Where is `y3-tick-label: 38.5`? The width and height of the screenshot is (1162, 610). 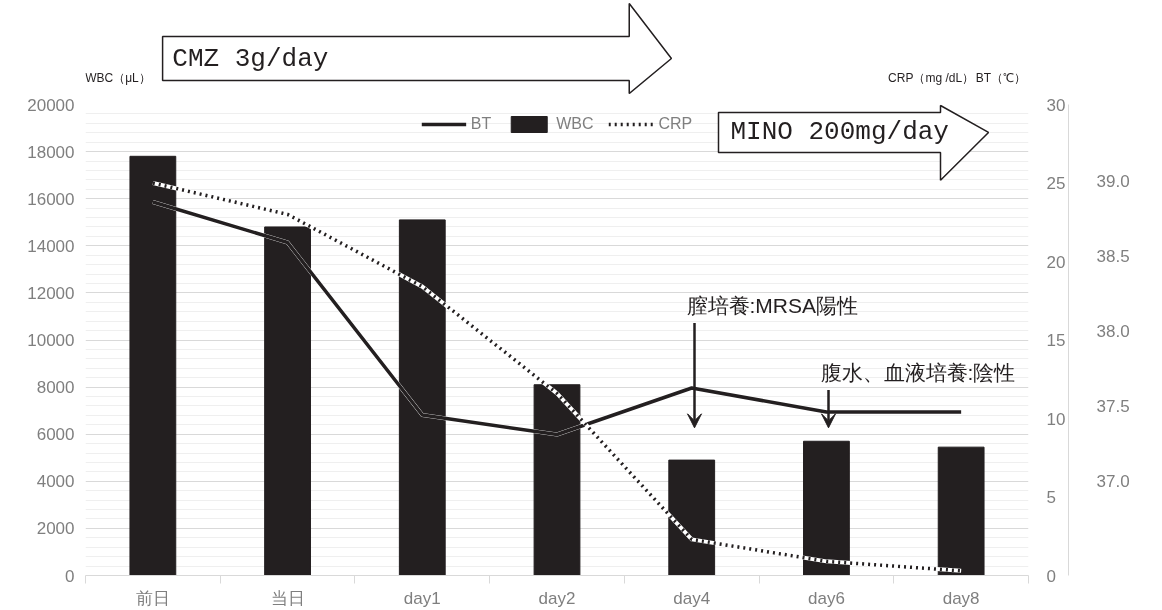
y3-tick-label: 38.5 is located at coordinates (1113, 256).